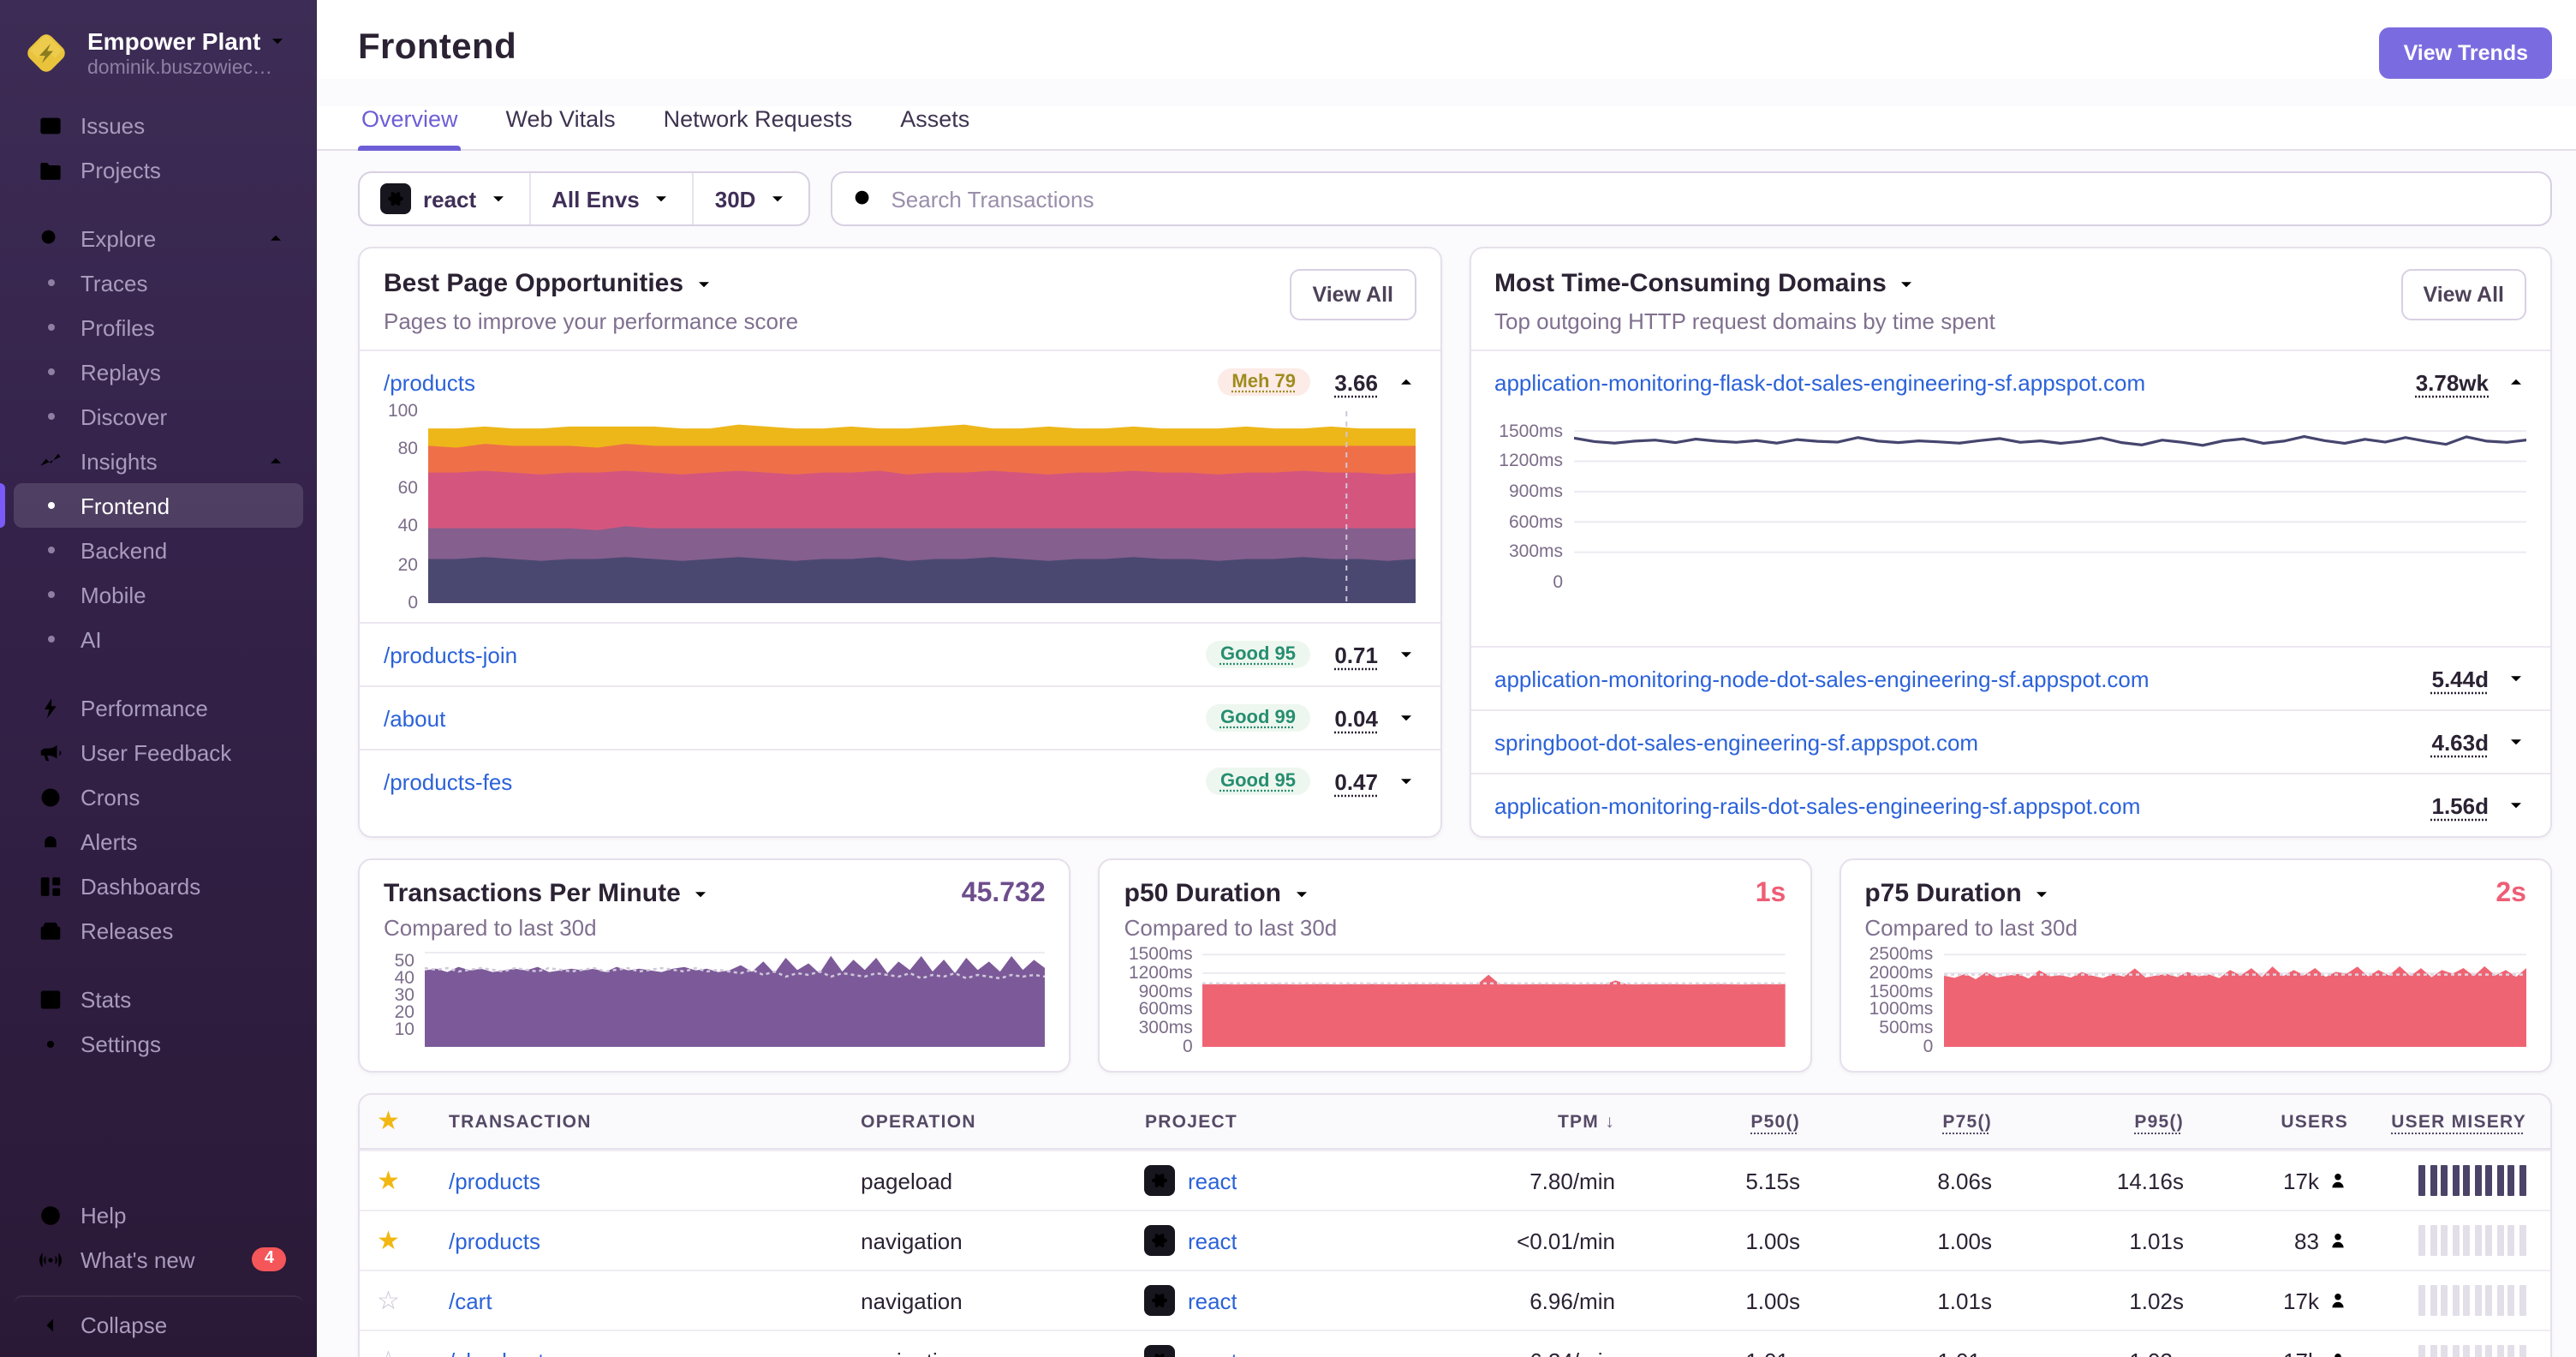 This screenshot has width=2576, height=1357. What do you see at coordinates (1356, 654) in the screenshot?
I see `opportunity-score: 0.71` at bounding box center [1356, 654].